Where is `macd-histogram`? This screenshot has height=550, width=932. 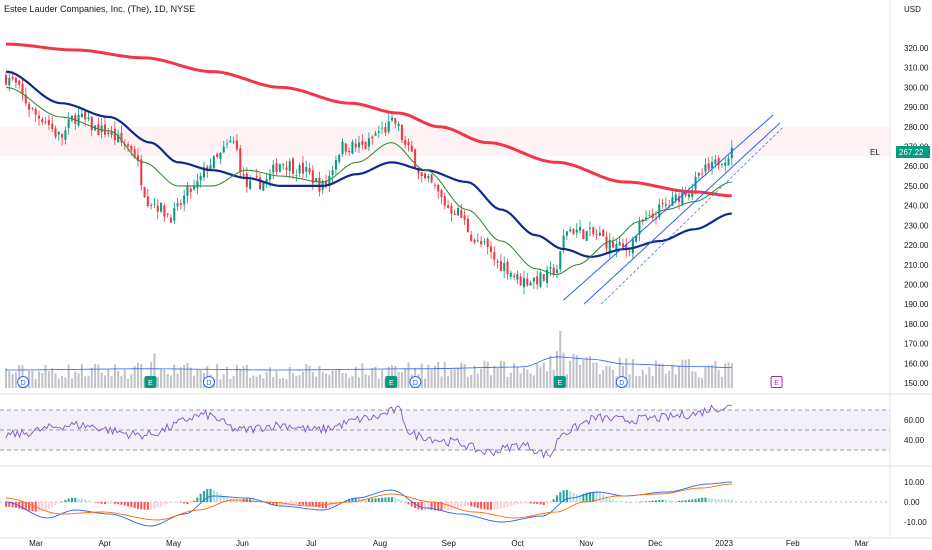 macd-histogram is located at coordinates (368, 500).